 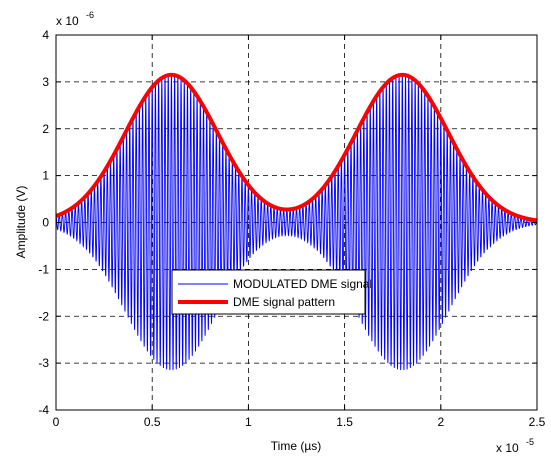 What do you see at coordinates (43, 363) in the screenshot?
I see `y-tick-label: -3` at bounding box center [43, 363].